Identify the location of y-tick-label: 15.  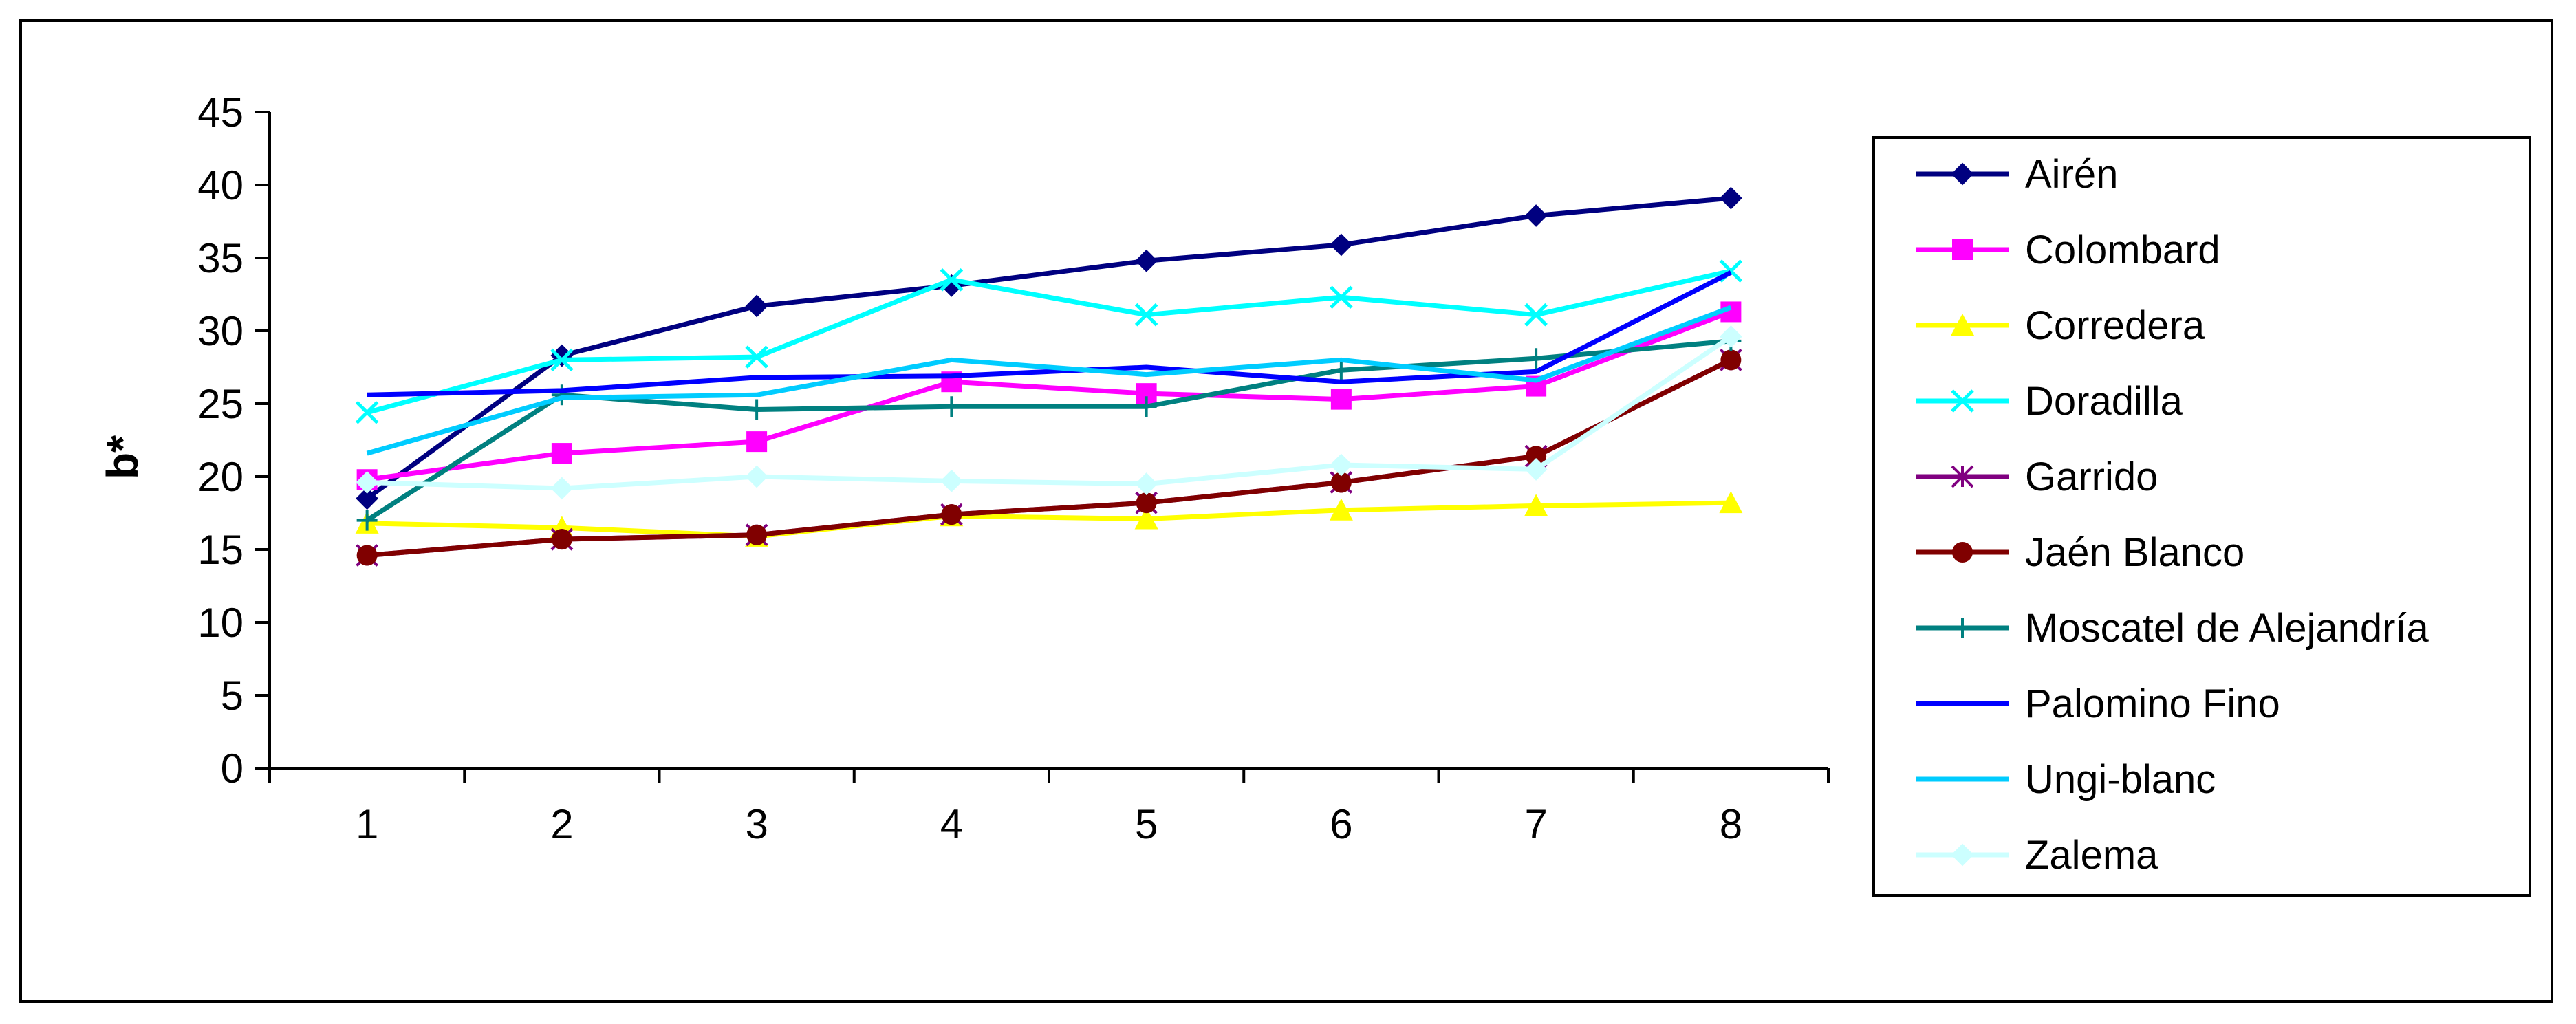
(220, 550).